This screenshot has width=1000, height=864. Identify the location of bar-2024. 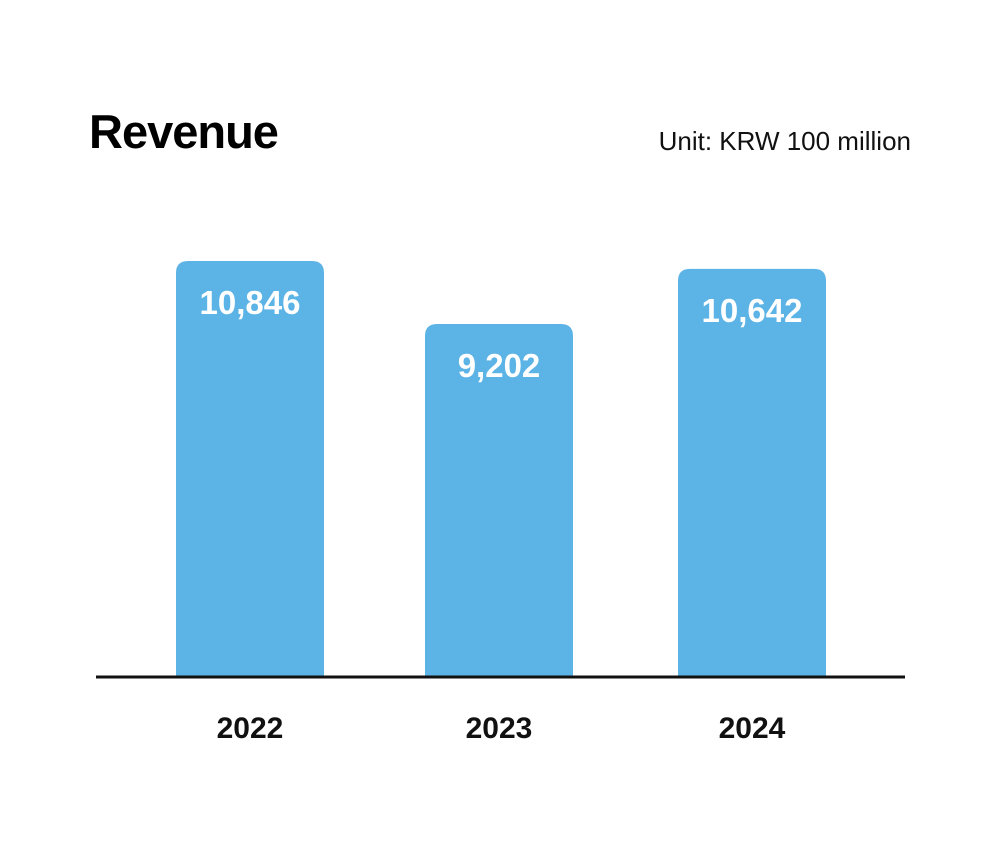
(752, 472).